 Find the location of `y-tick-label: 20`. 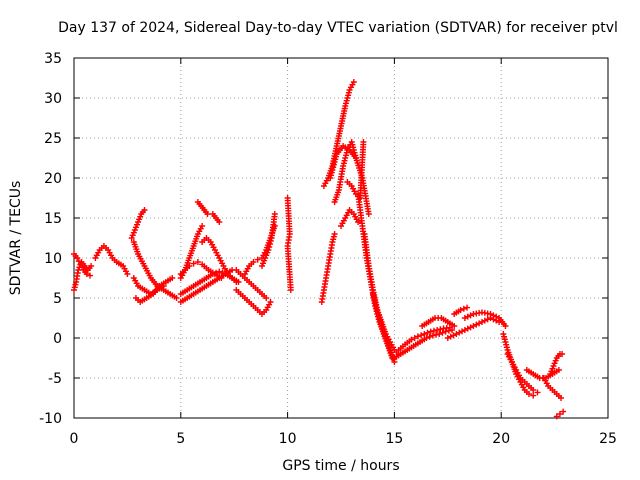

y-tick-label: 20 is located at coordinates (53, 179).